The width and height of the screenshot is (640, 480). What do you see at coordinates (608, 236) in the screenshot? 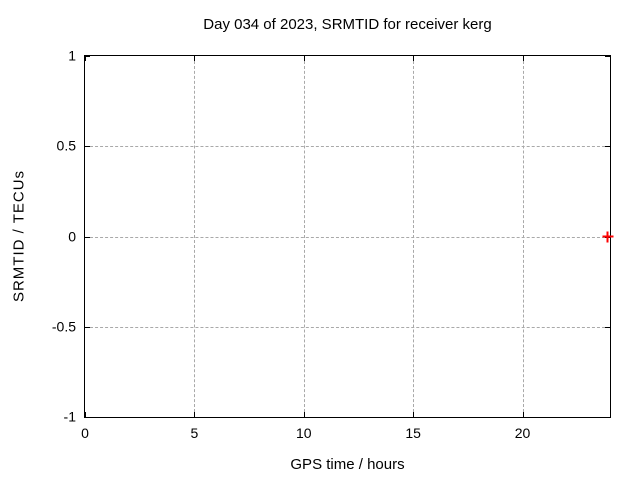
I see `data-point` at bounding box center [608, 236].